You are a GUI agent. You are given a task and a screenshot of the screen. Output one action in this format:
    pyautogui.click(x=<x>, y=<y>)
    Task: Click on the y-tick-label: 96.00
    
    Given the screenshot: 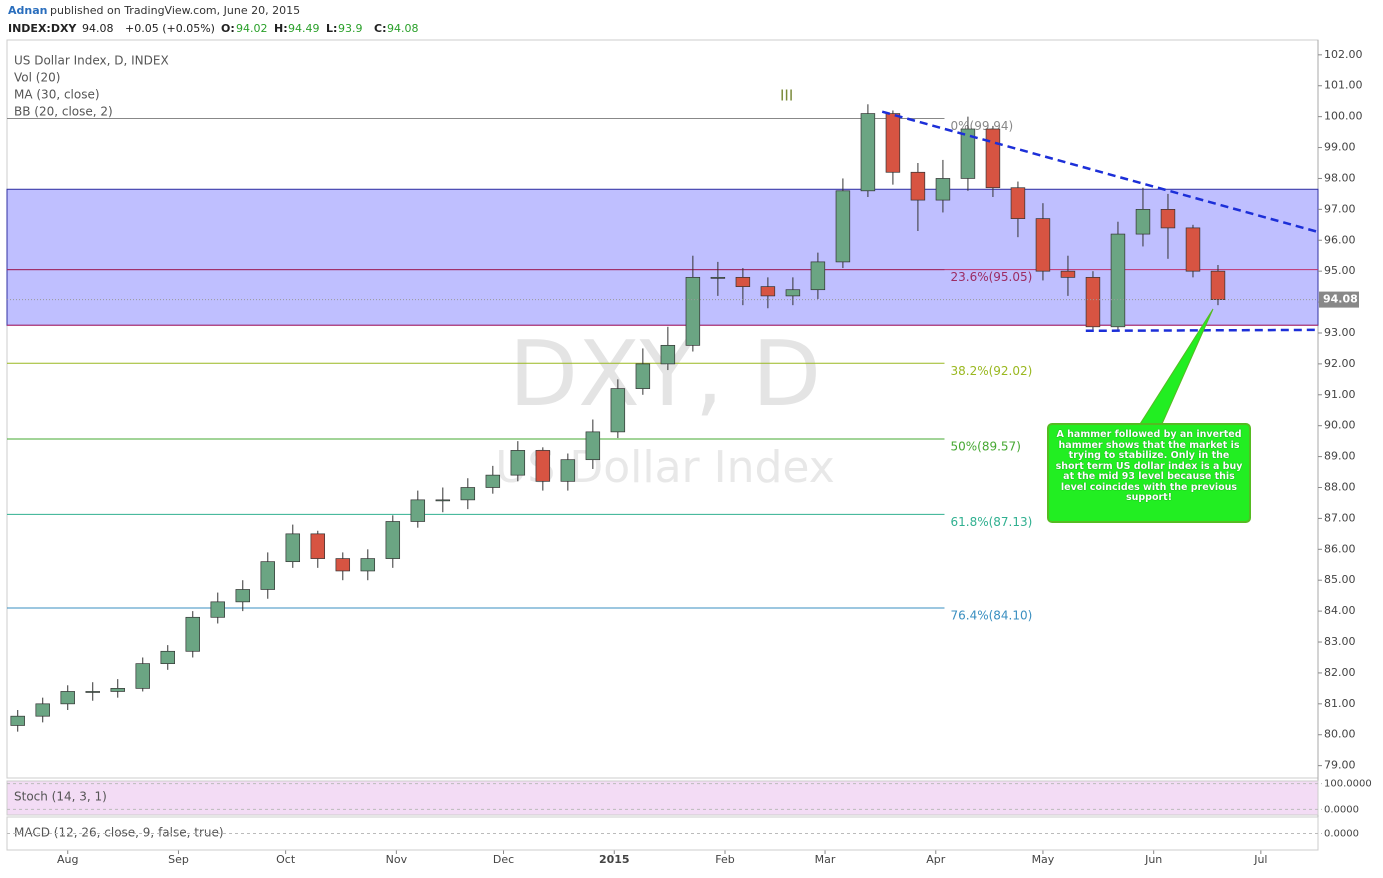 What is the action you would take?
    pyautogui.click(x=1340, y=239)
    